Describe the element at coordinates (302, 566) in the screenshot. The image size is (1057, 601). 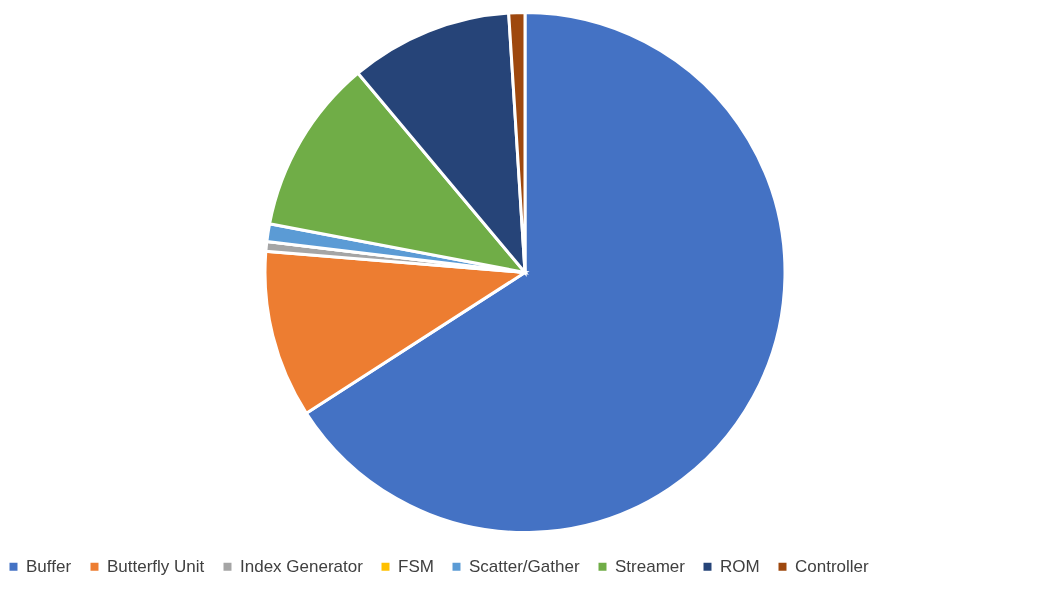
I see `legend-label: Index Generator` at that location.